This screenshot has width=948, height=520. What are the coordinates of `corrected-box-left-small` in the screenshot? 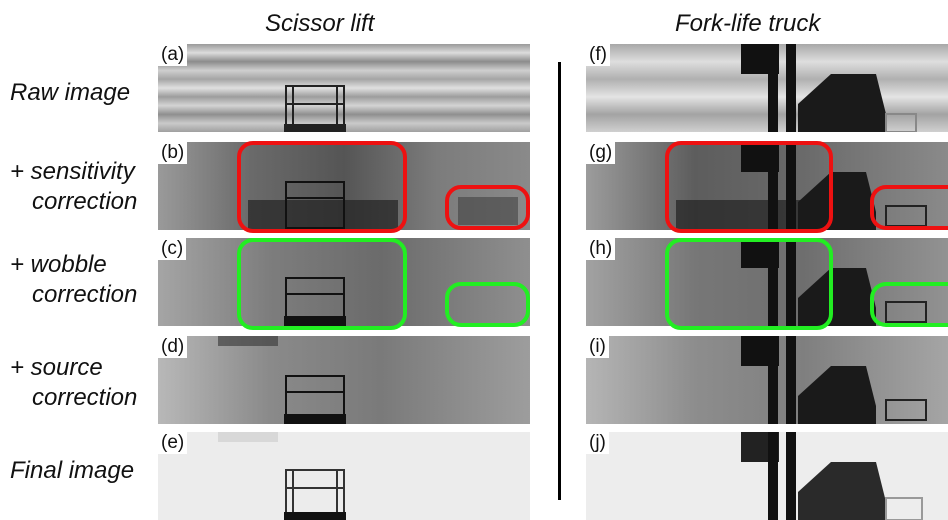 It's located at (487, 304).